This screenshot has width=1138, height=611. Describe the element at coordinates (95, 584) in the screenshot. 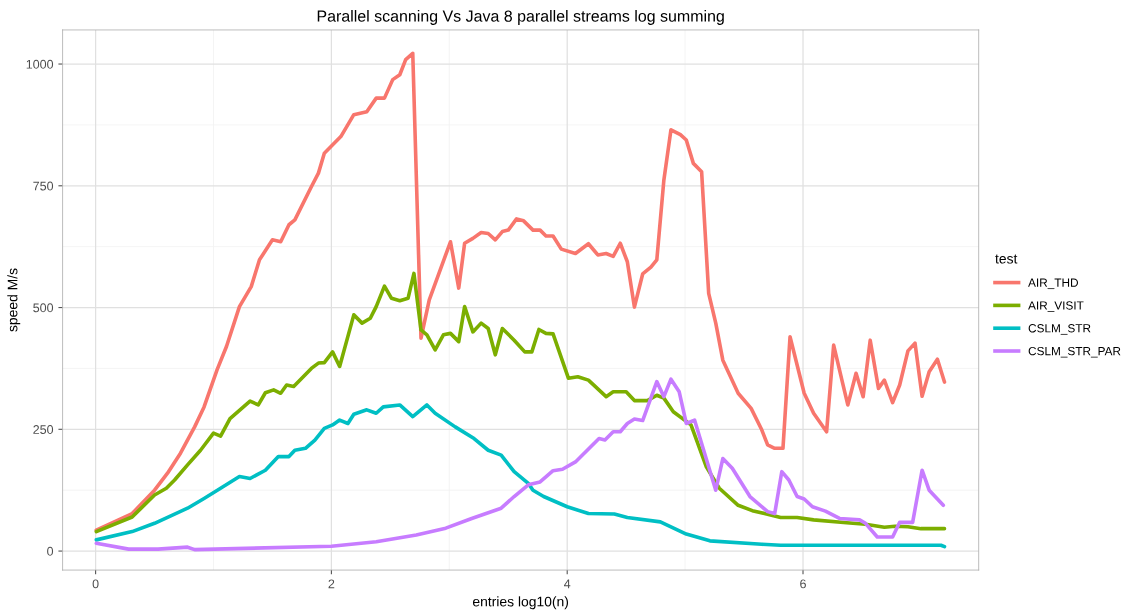

I see `x-tick-label: 0` at that location.